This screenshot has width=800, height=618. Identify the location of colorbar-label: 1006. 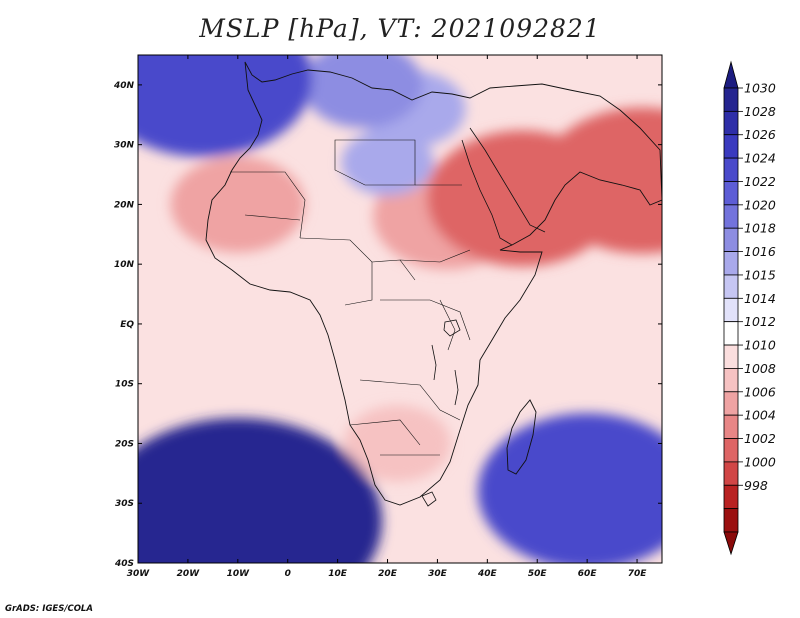
(760, 391).